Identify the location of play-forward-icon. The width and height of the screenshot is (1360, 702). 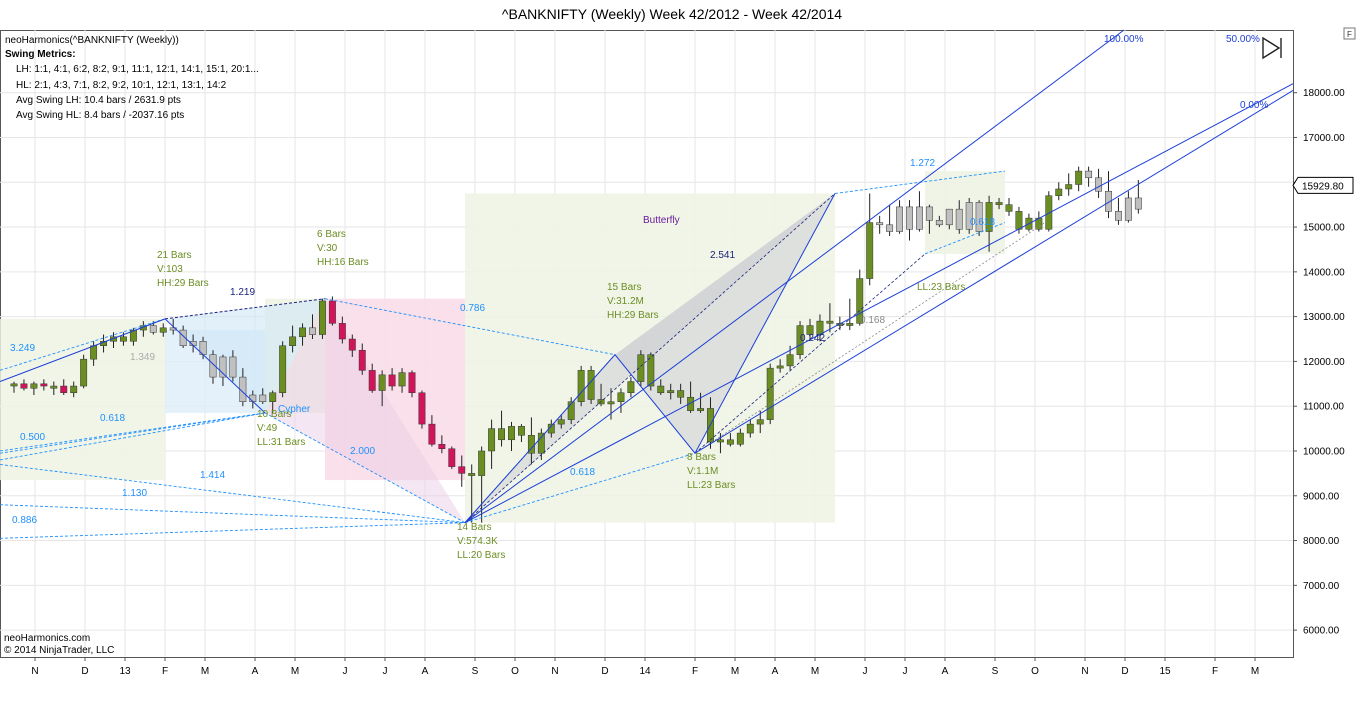
(1272, 48).